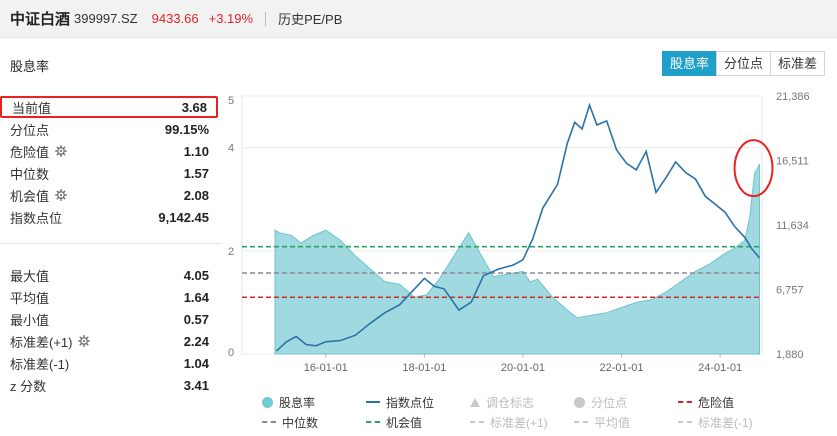 Image resolution: width=837 pixels, height=436 pixels. What do you see at coordinates (790, 355) in the screenshot?
I see `y-right-tick-label: 1,880` at bounding box center [790, 355].